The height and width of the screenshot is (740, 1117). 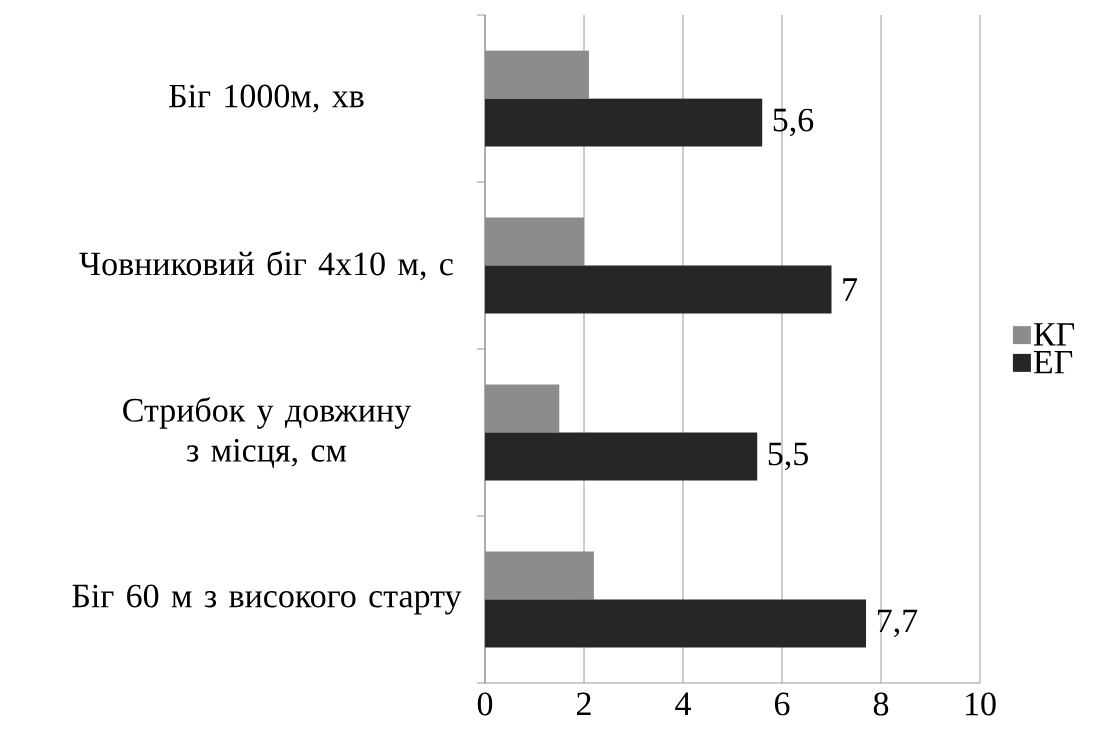 I want to click on data-label: 5,6, so click(x=793, y=122).